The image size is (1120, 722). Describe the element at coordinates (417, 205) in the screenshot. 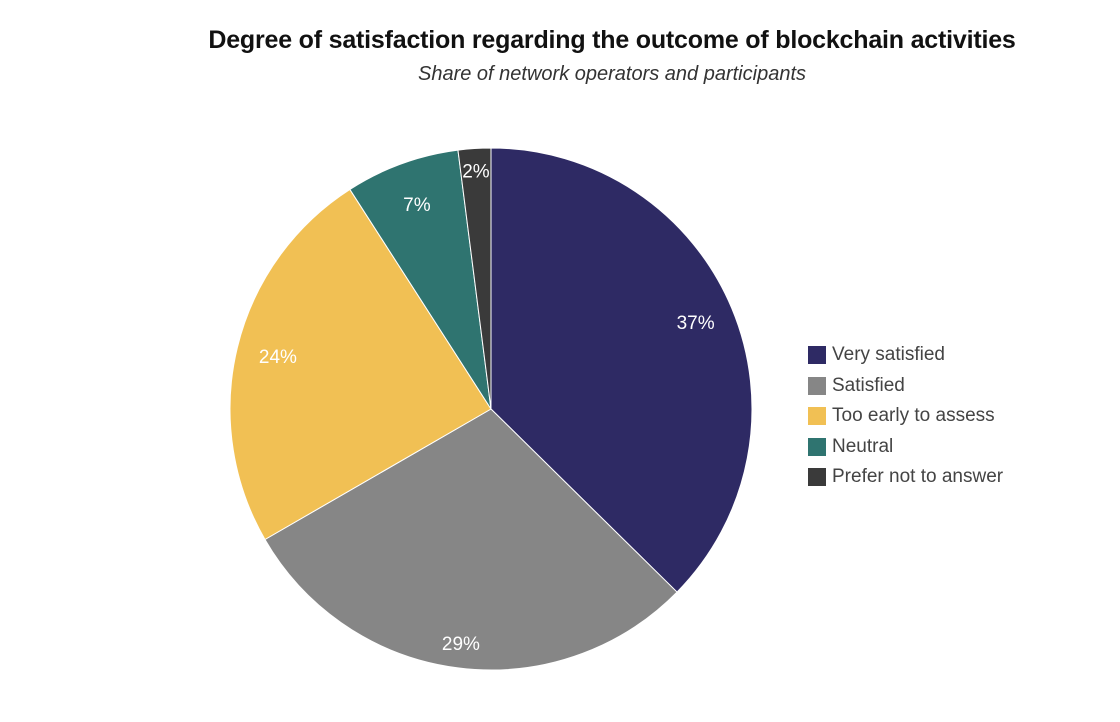

I see `slice-label-neutral: 7%` at that location.